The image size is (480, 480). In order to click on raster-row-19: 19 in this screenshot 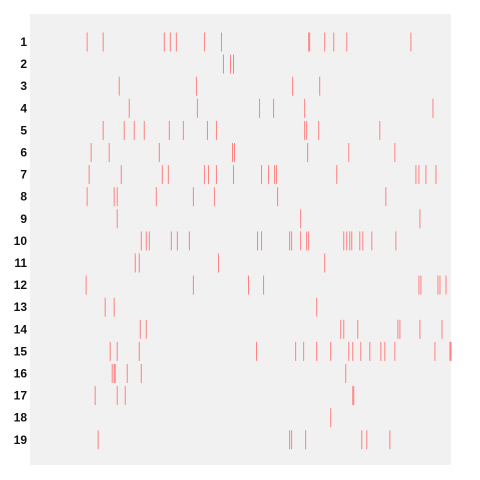, I will do `click(202, 440)`.